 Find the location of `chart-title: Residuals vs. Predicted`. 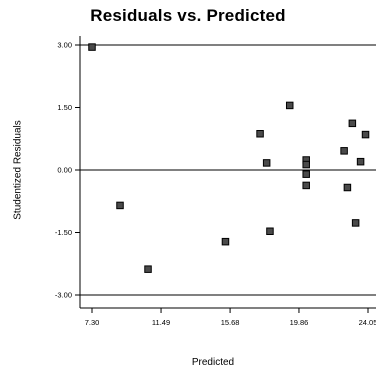

chart-title: Residuals vs. Predicted is located at coordinates (188, 15).